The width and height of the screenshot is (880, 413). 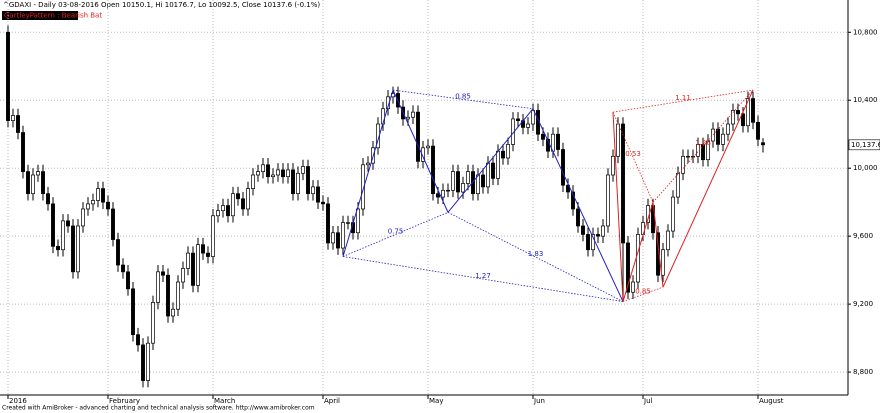 I want to click on last-price-box, so click(x=864, y=145).